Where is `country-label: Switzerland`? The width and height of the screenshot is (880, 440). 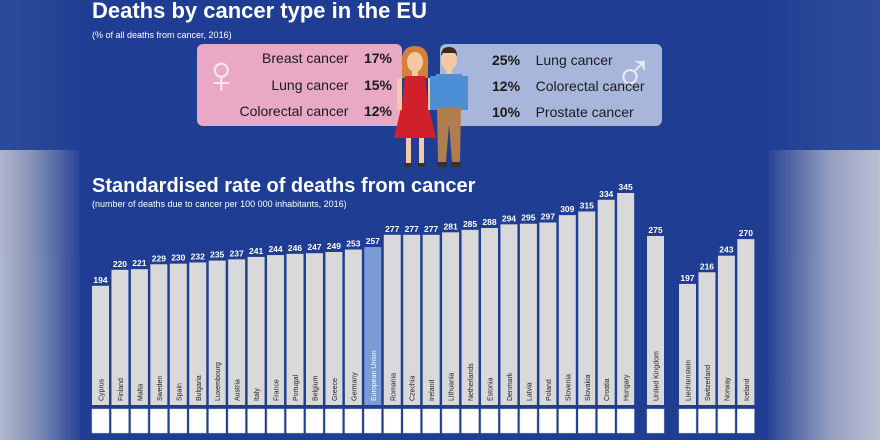
country-label: Switzerland is located at coordinates (708, 383).